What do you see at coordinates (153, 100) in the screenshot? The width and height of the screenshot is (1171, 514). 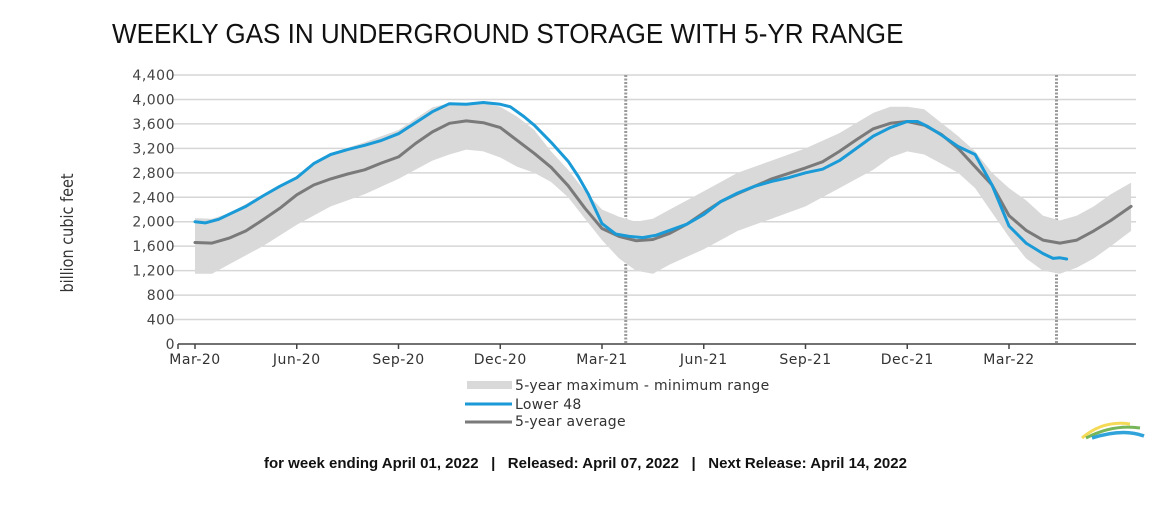 I see `y-tick-label: 4,000` at bounding box center [153, 100].